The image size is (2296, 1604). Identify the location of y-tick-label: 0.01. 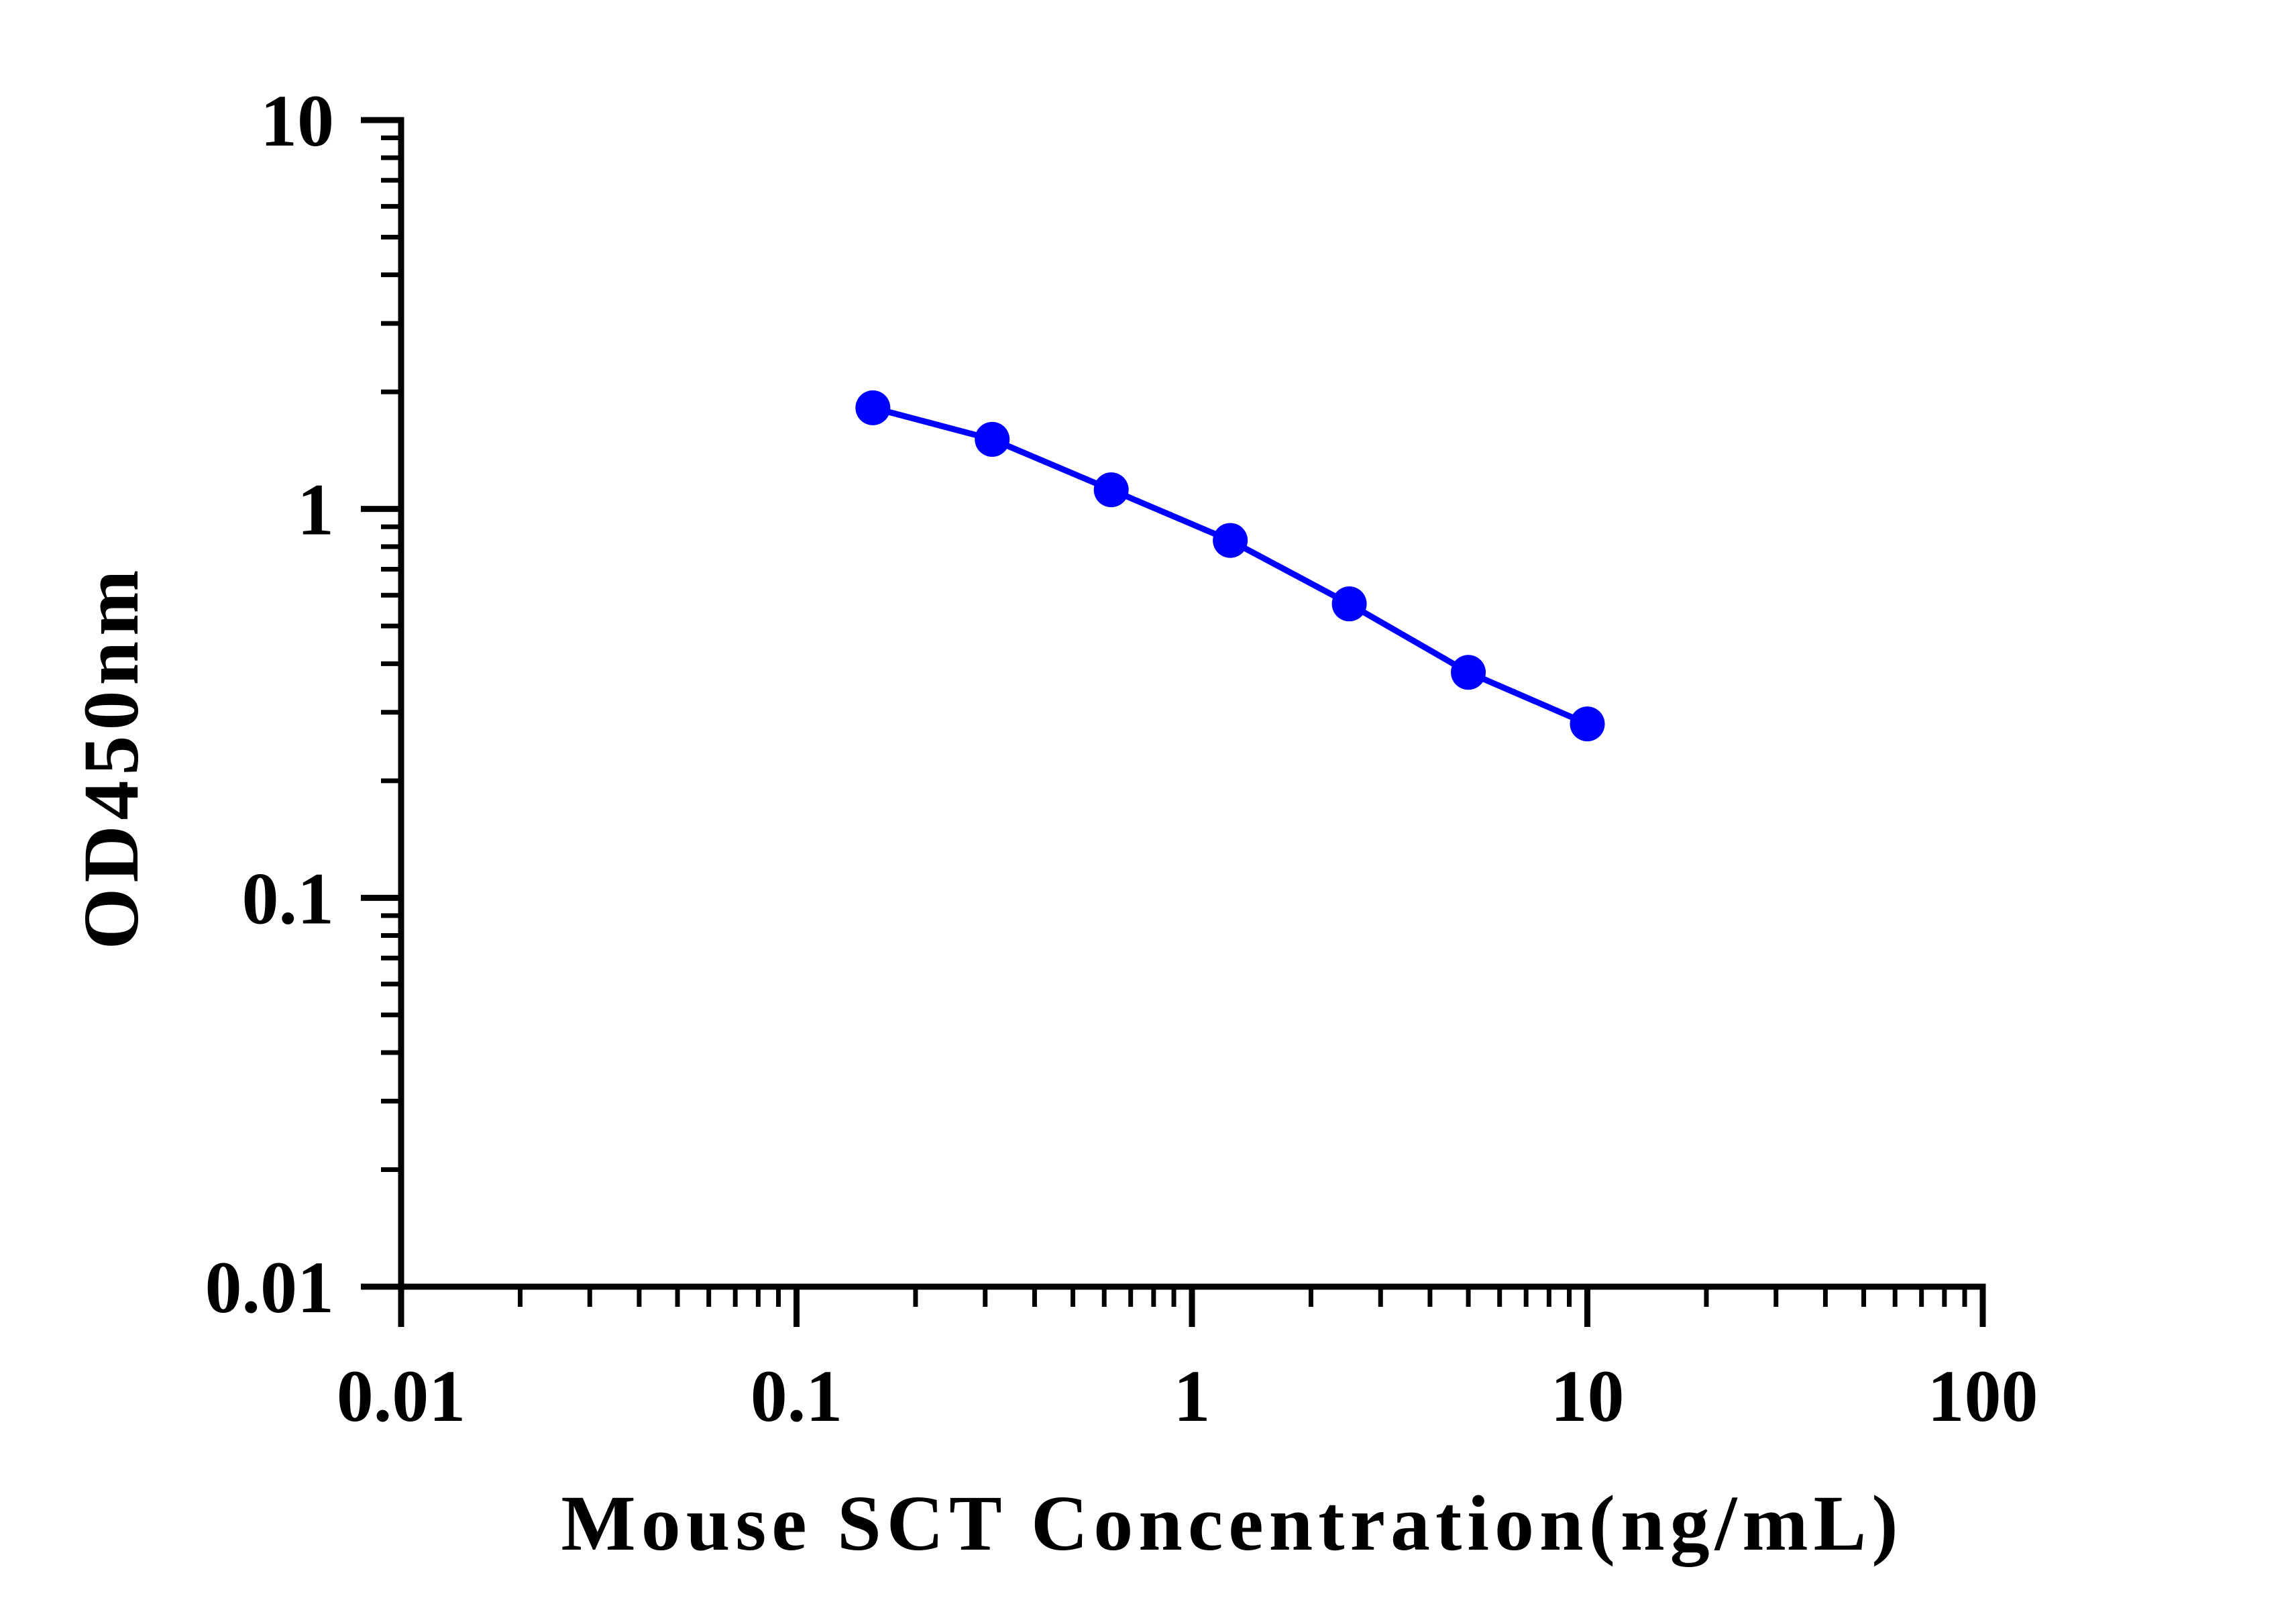
(270, 1287).